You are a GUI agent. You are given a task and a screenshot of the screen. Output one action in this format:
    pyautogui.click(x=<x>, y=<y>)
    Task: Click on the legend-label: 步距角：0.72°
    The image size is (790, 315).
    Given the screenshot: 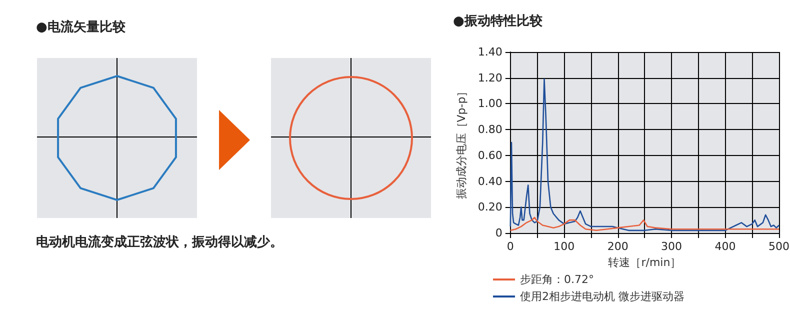 What is the action you would take?
    pyautogui.click(x=557, y=279)
    